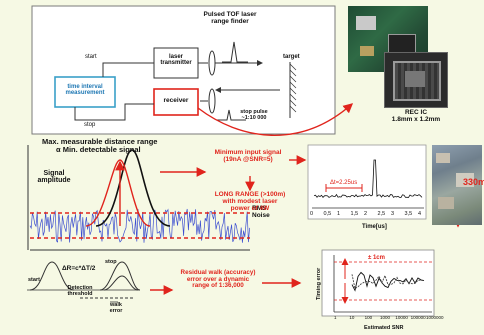 The width and height of the screenshot is (484, 335). What do you see at coordinates (367, 51) in the screenshot?
I see `pcb-connector` at bounding box center [367, 51].